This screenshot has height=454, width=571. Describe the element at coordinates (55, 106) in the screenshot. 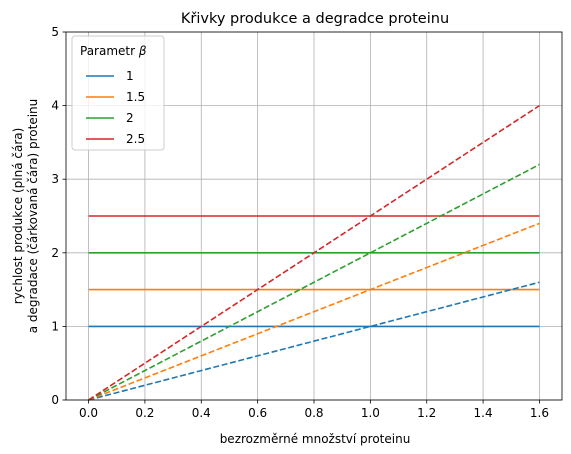

I see `y-tick-label: 4` at that location.